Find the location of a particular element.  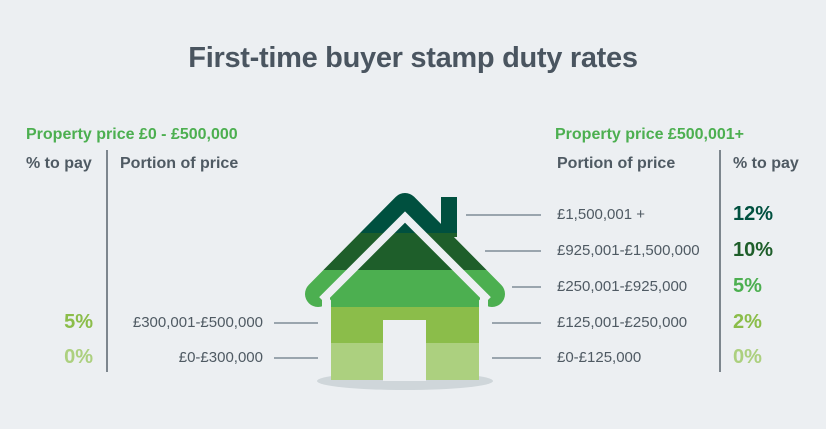

right-row-portion: £0-£125,000 is located at coordinates (599, 357).